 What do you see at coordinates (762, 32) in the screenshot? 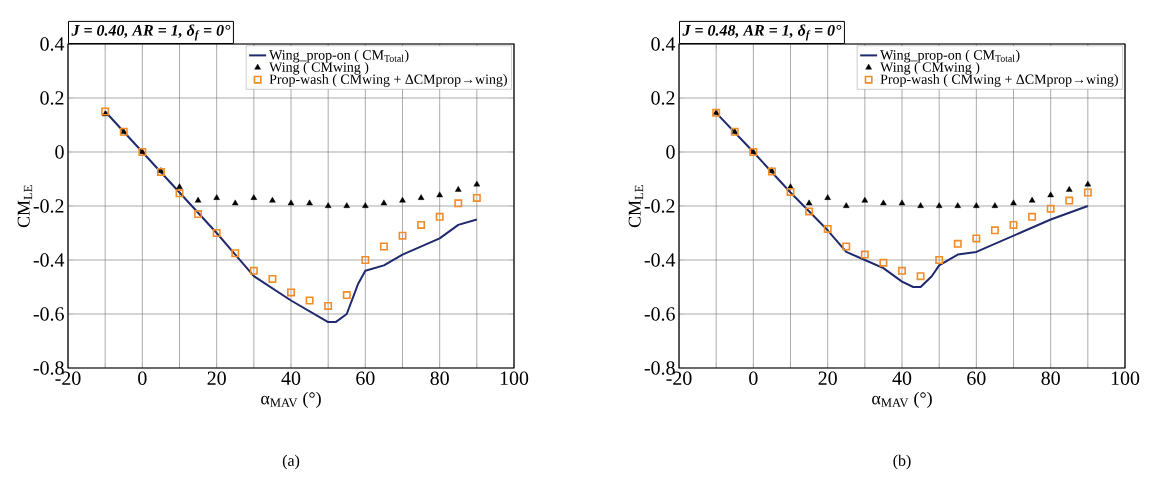
I see `chart-title: J = 0.48, AR = 1, δ$_{f}$ = 0°` at bounding box center [762, 32].